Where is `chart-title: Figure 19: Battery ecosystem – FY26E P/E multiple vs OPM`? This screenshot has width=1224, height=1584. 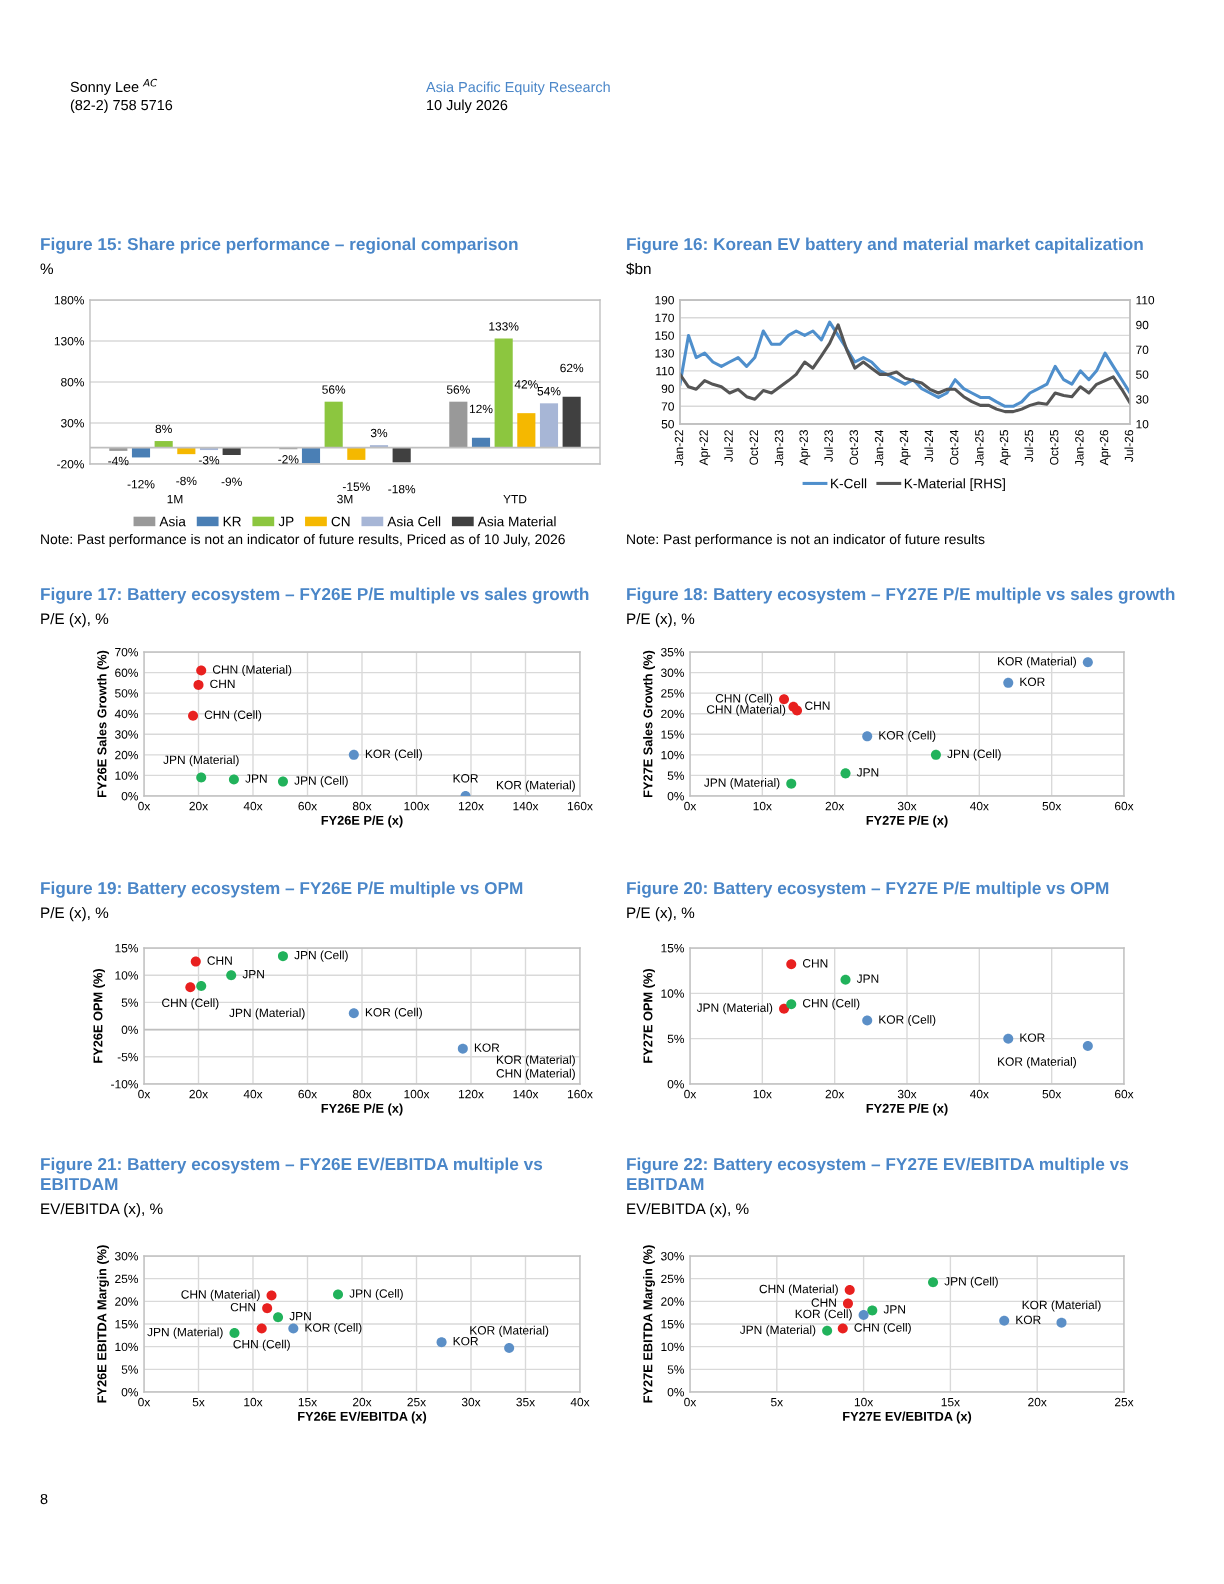 chart-title: Figure 19: Battery ecosystem – FY26E P/E multiple vs OPM is located at coordinates (282, 889).